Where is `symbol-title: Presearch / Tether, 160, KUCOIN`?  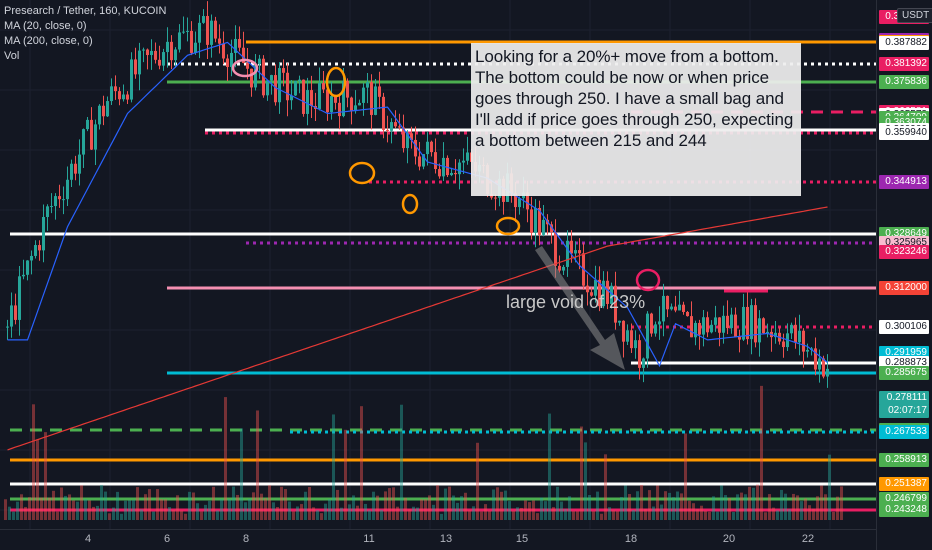
symbol-title: Presearch / Tether, 160, KUCOIN is located at coordinates (85, 11).